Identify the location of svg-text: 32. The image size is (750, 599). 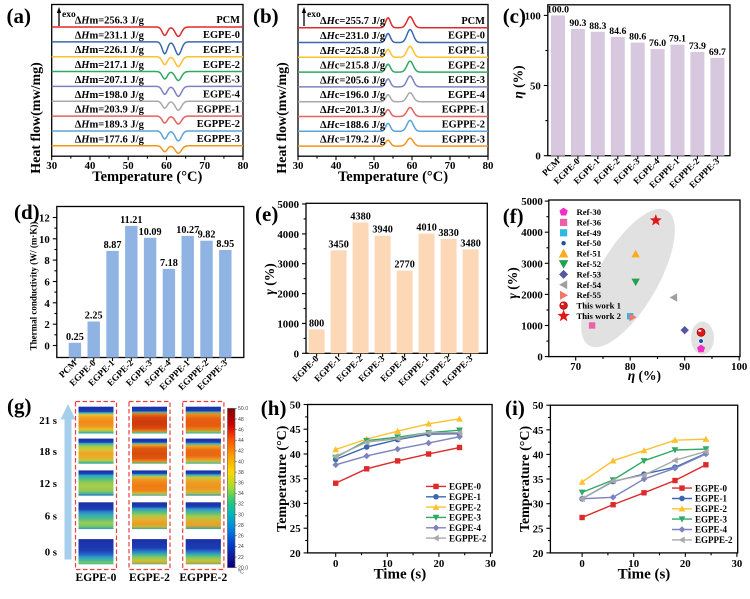
(241, 505).